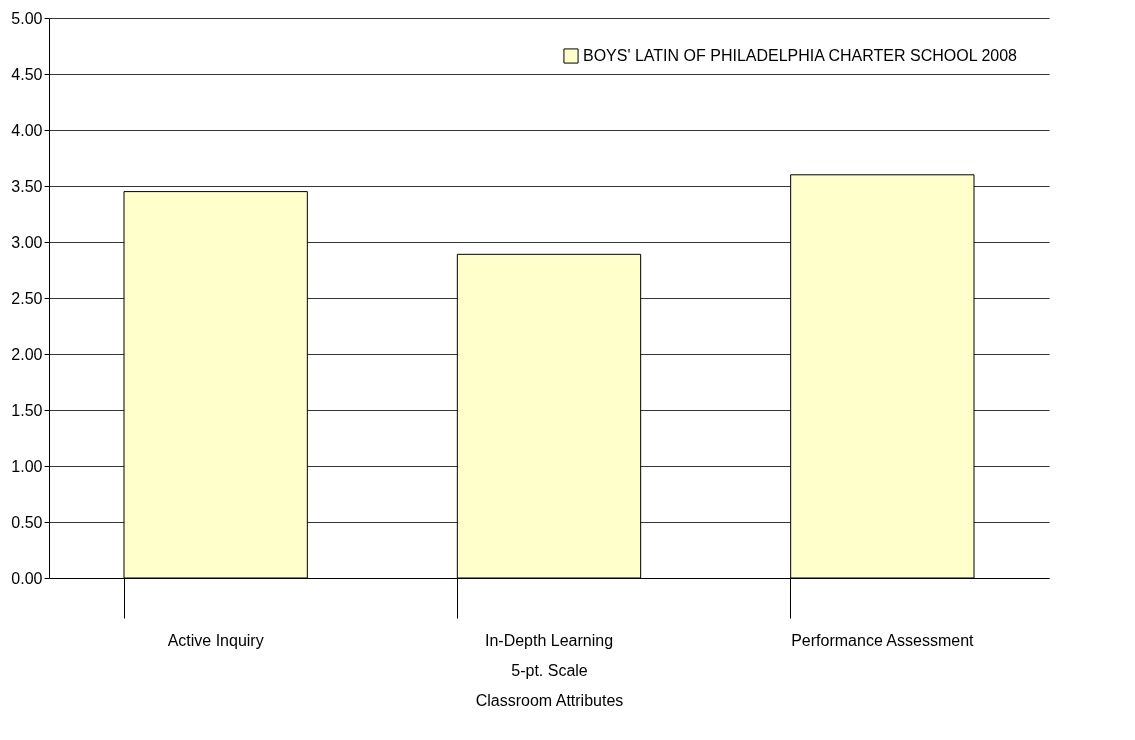 The height and width of the screenshot is (740, 1135). What do you see at coordinates (549, 640) in the screenshot?
I see `x-tick-label: In-Depth Learning` at bounding box center [549, 640].